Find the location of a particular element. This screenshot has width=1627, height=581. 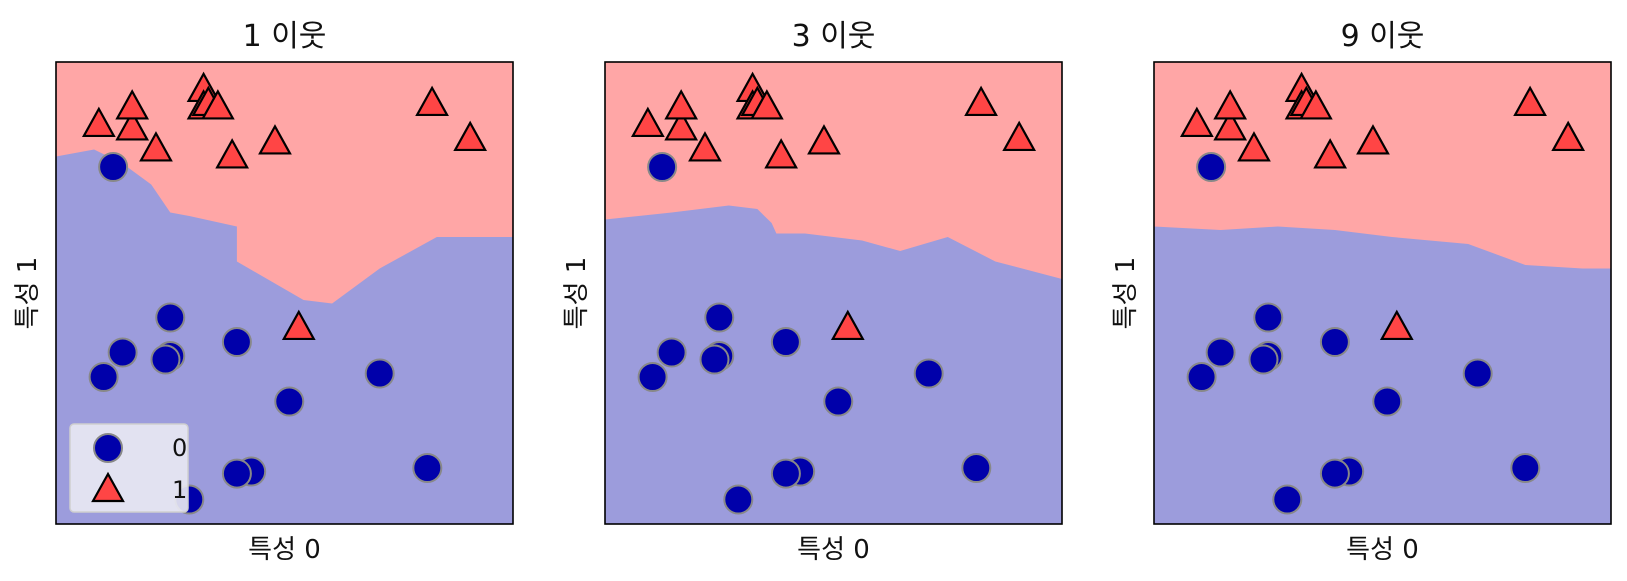

chart-title: 3 이웃 is located at coordinates (834, 36).